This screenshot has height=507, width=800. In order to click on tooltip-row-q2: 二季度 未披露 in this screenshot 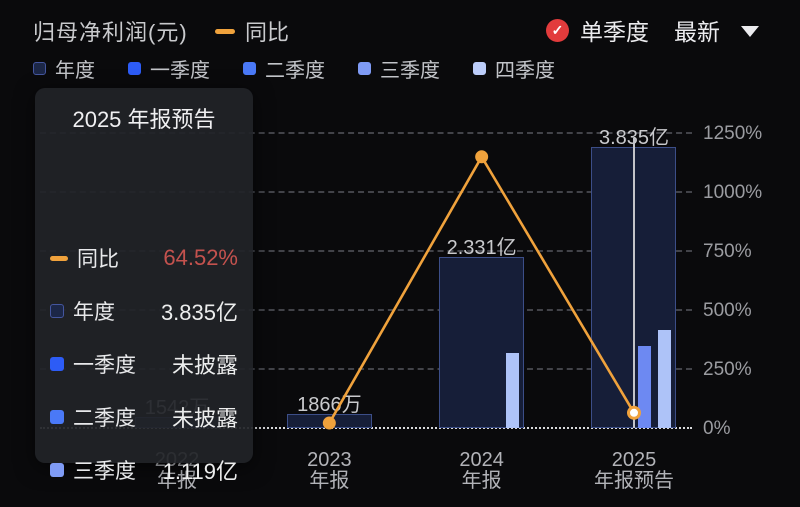, I will do `click(144, 417)`.